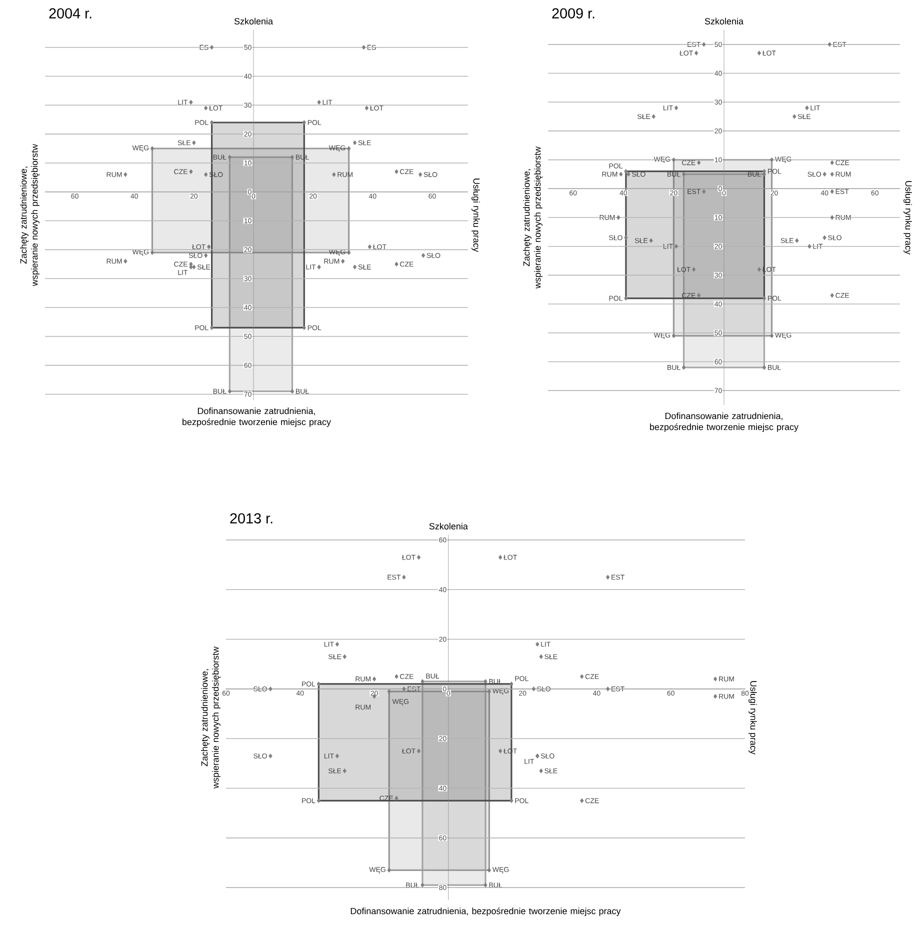 The width and height of the screenshot is (924, 946). Describe the element at coordinates (70, 13) in the screenshot. I see `chart-title: 2004 r.` at that location.